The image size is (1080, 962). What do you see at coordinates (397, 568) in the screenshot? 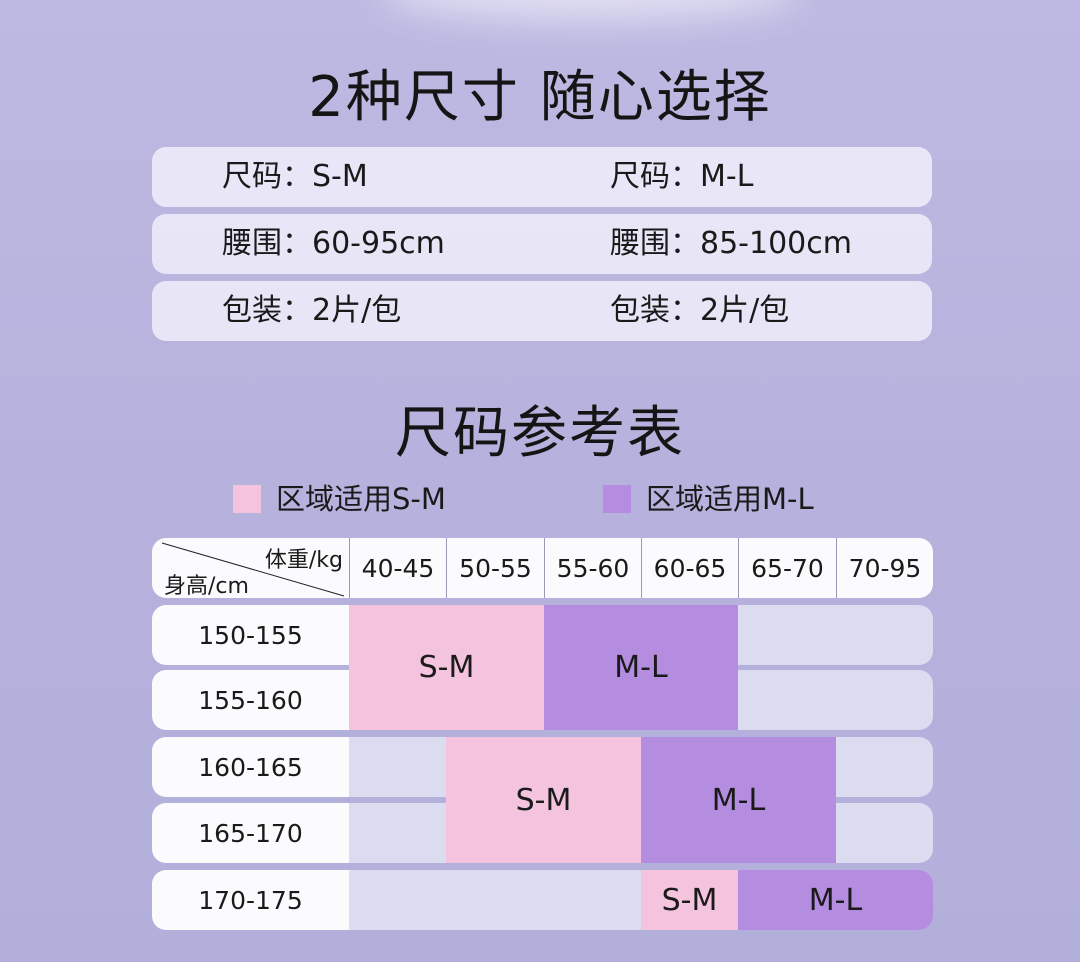
I see `column-header: 40-45` at bounding box center [397, 568].